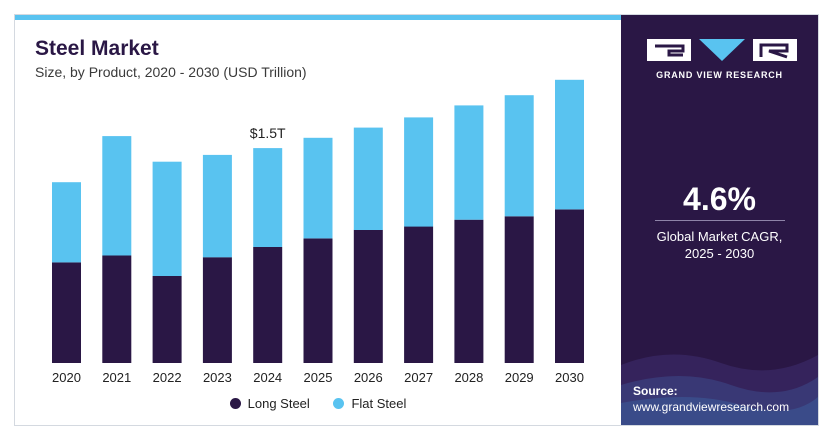 The height and width of the screenshot is (441, 838). I want to click on bar-flat-steel-2027, so click(419, 172).